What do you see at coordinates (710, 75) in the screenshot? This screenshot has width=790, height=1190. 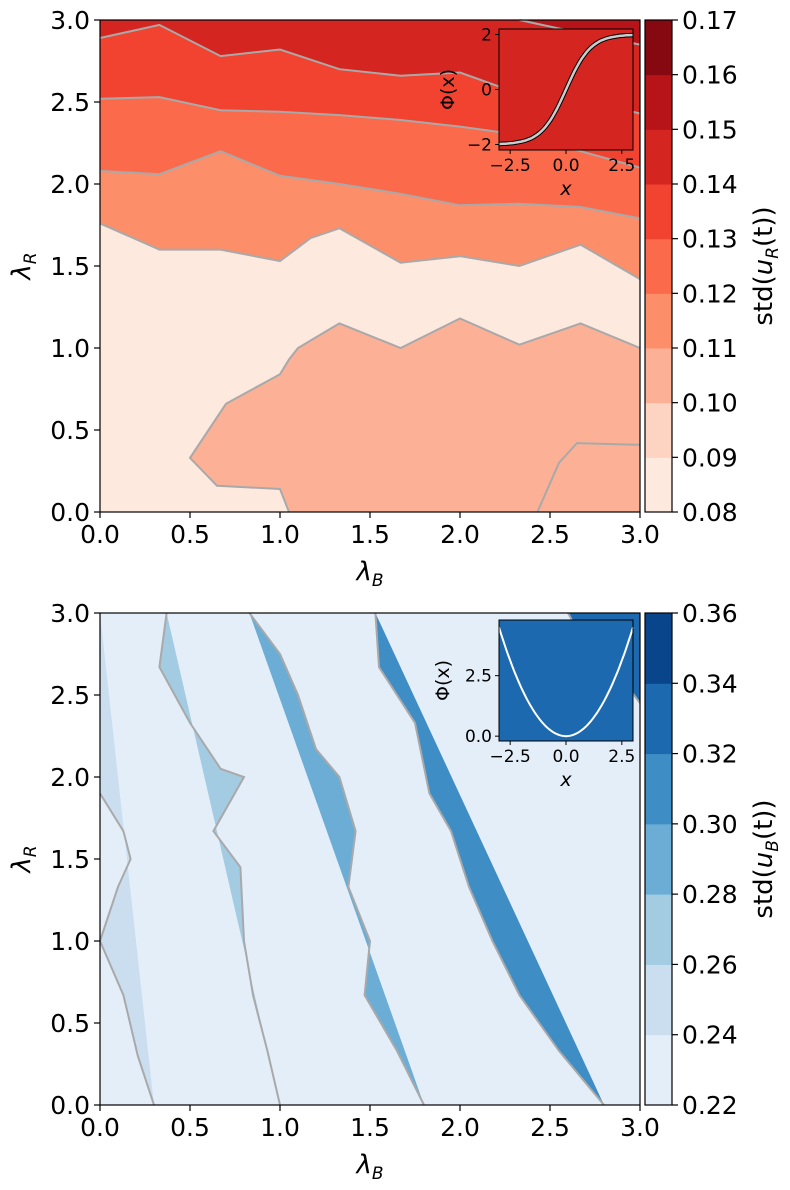 I see `colorbar-tick-label: 0.16` at bounding box center [710, 75].